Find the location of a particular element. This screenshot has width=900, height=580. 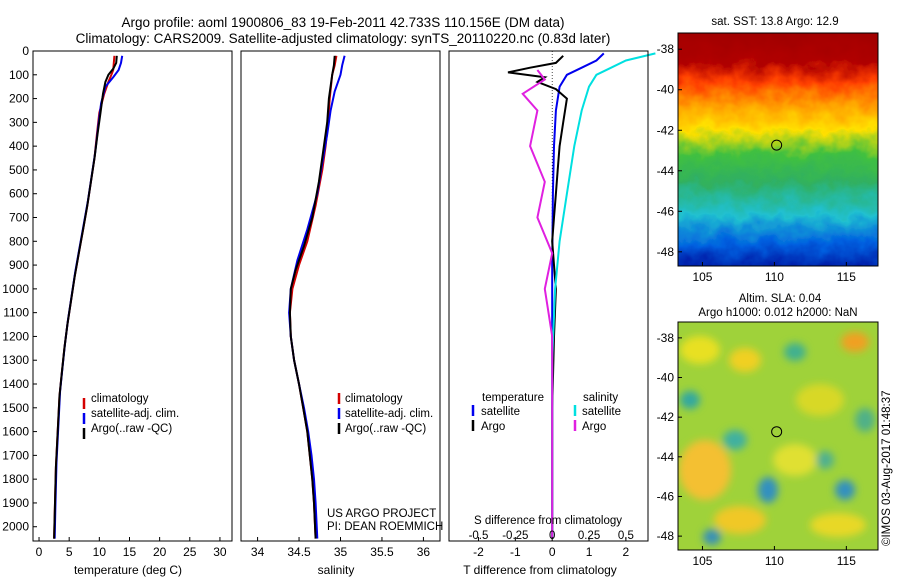

temperature-x-axis: 0 5 10 15 20 25 30 is located at coordinates (131, 548).